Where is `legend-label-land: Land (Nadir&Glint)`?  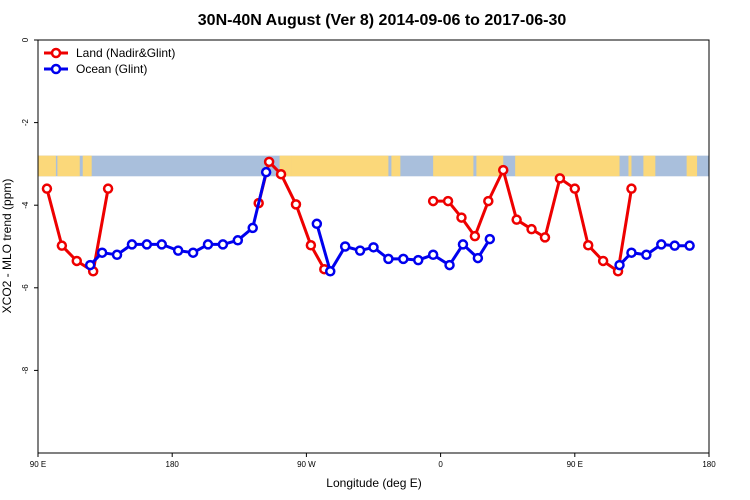
legend-label-land: Land (Nadir&Glint) is located at coordinates (125, 53).